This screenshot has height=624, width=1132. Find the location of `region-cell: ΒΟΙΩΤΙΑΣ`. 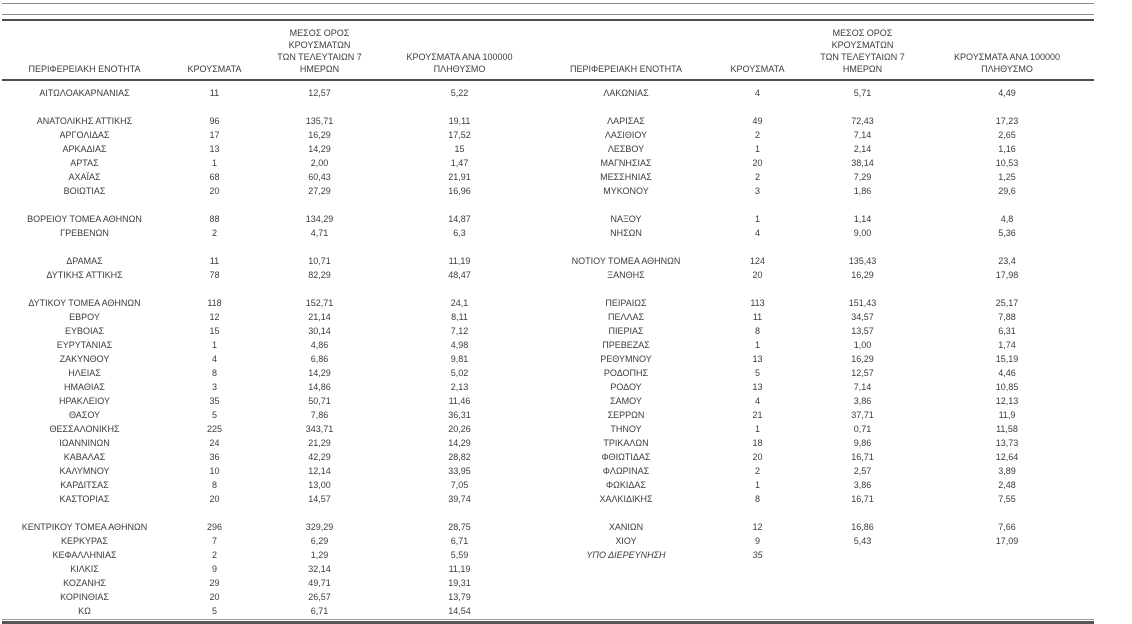

region-cell: ΒΟΙΩΤΙΑΣ is located at coordinates (84, 191).